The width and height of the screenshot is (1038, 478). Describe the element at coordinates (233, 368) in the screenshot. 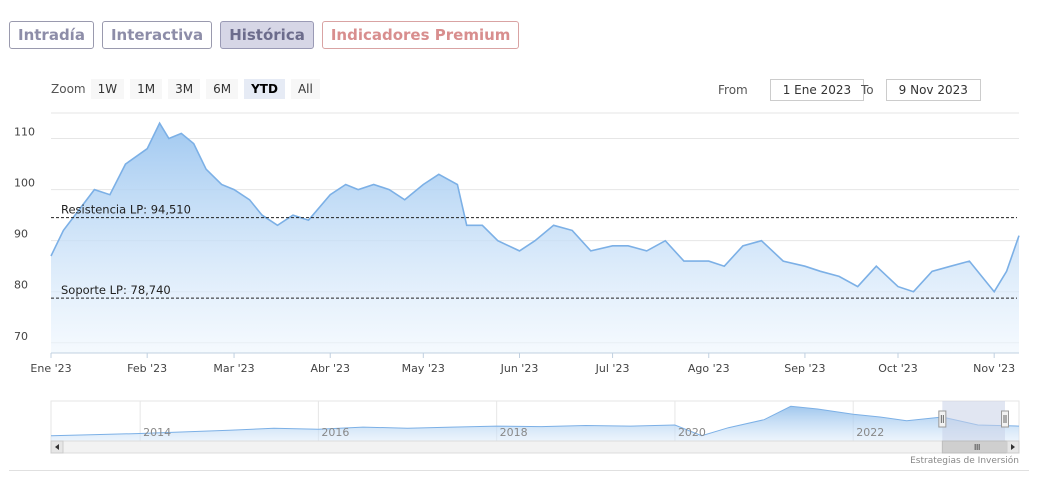

I see `x-tick-label: Mar '23` at that location.